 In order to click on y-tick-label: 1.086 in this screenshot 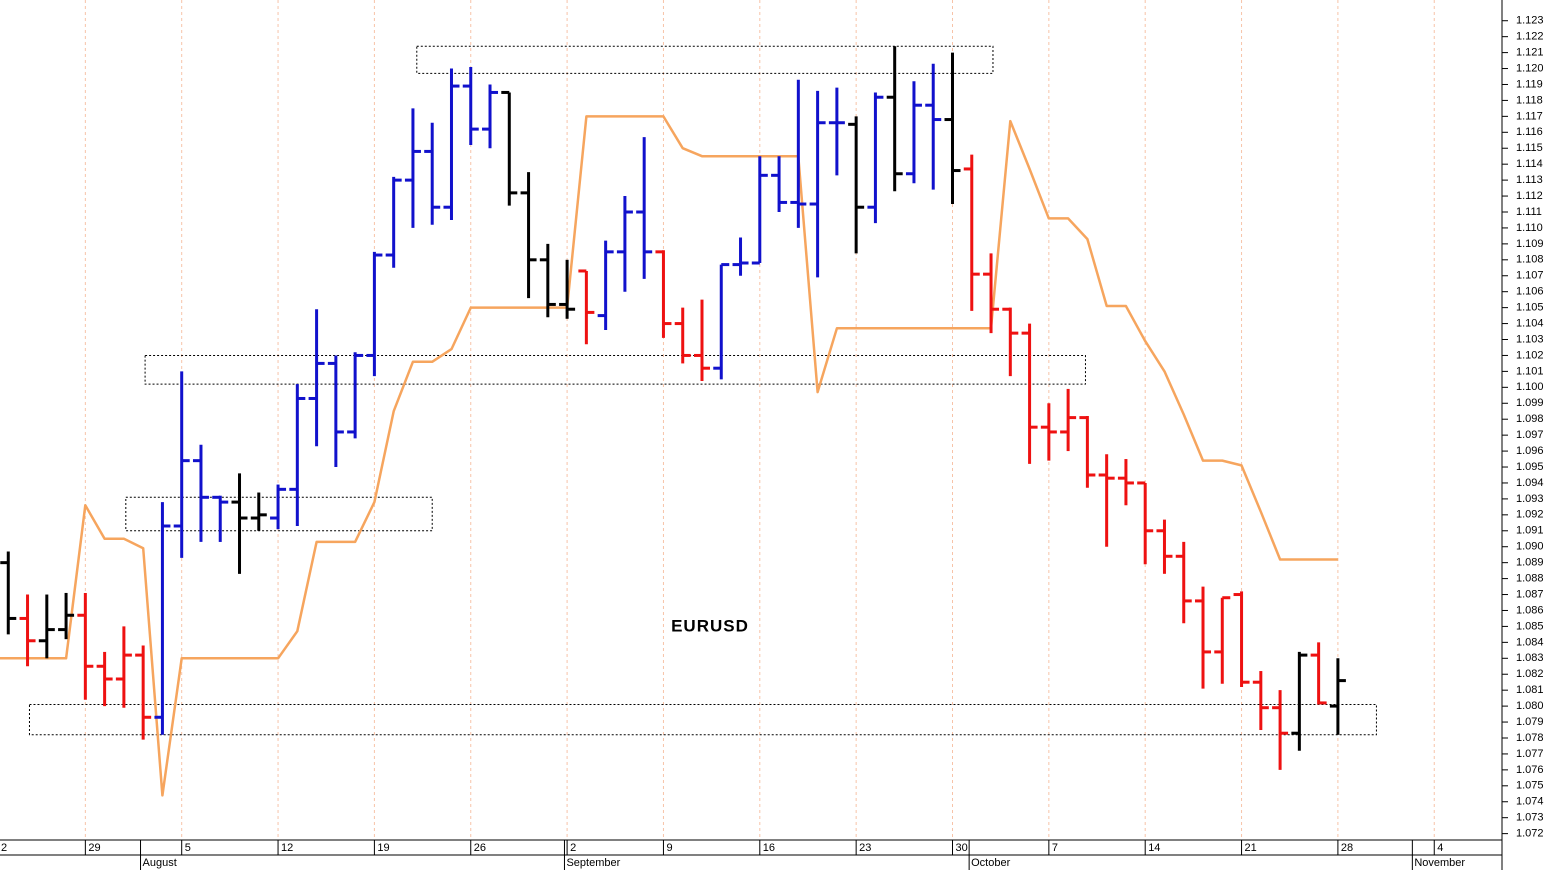, I will do `click(1530, 610)`.